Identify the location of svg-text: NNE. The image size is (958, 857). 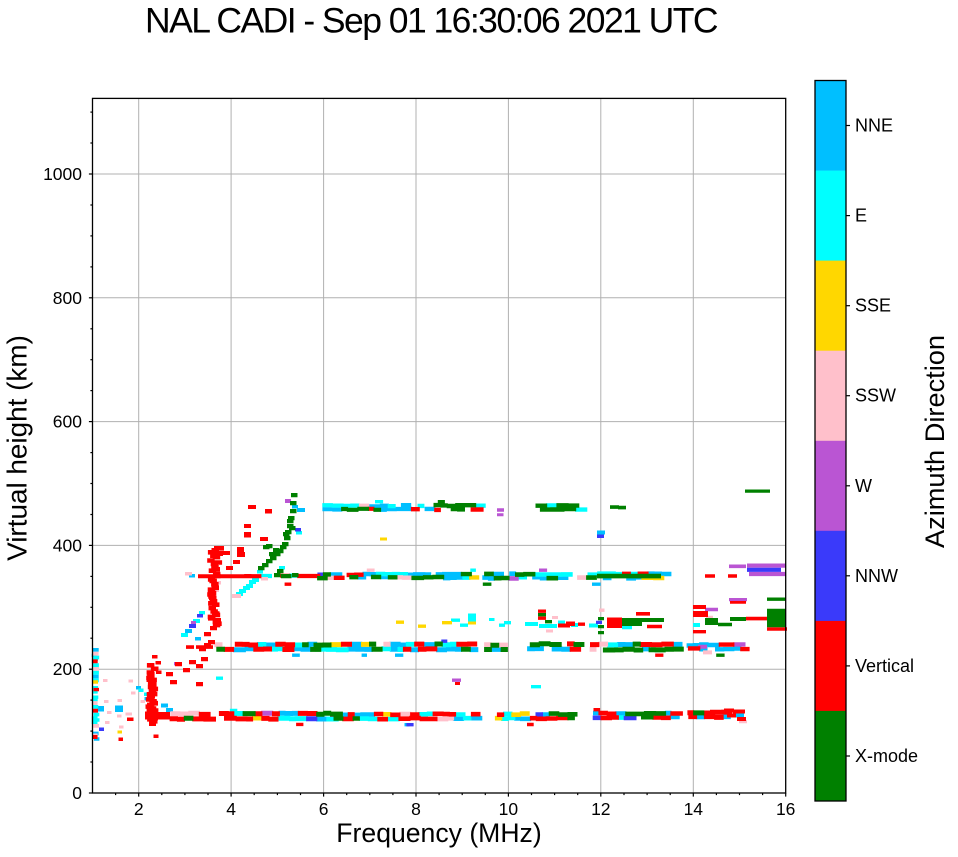
(874, 126).